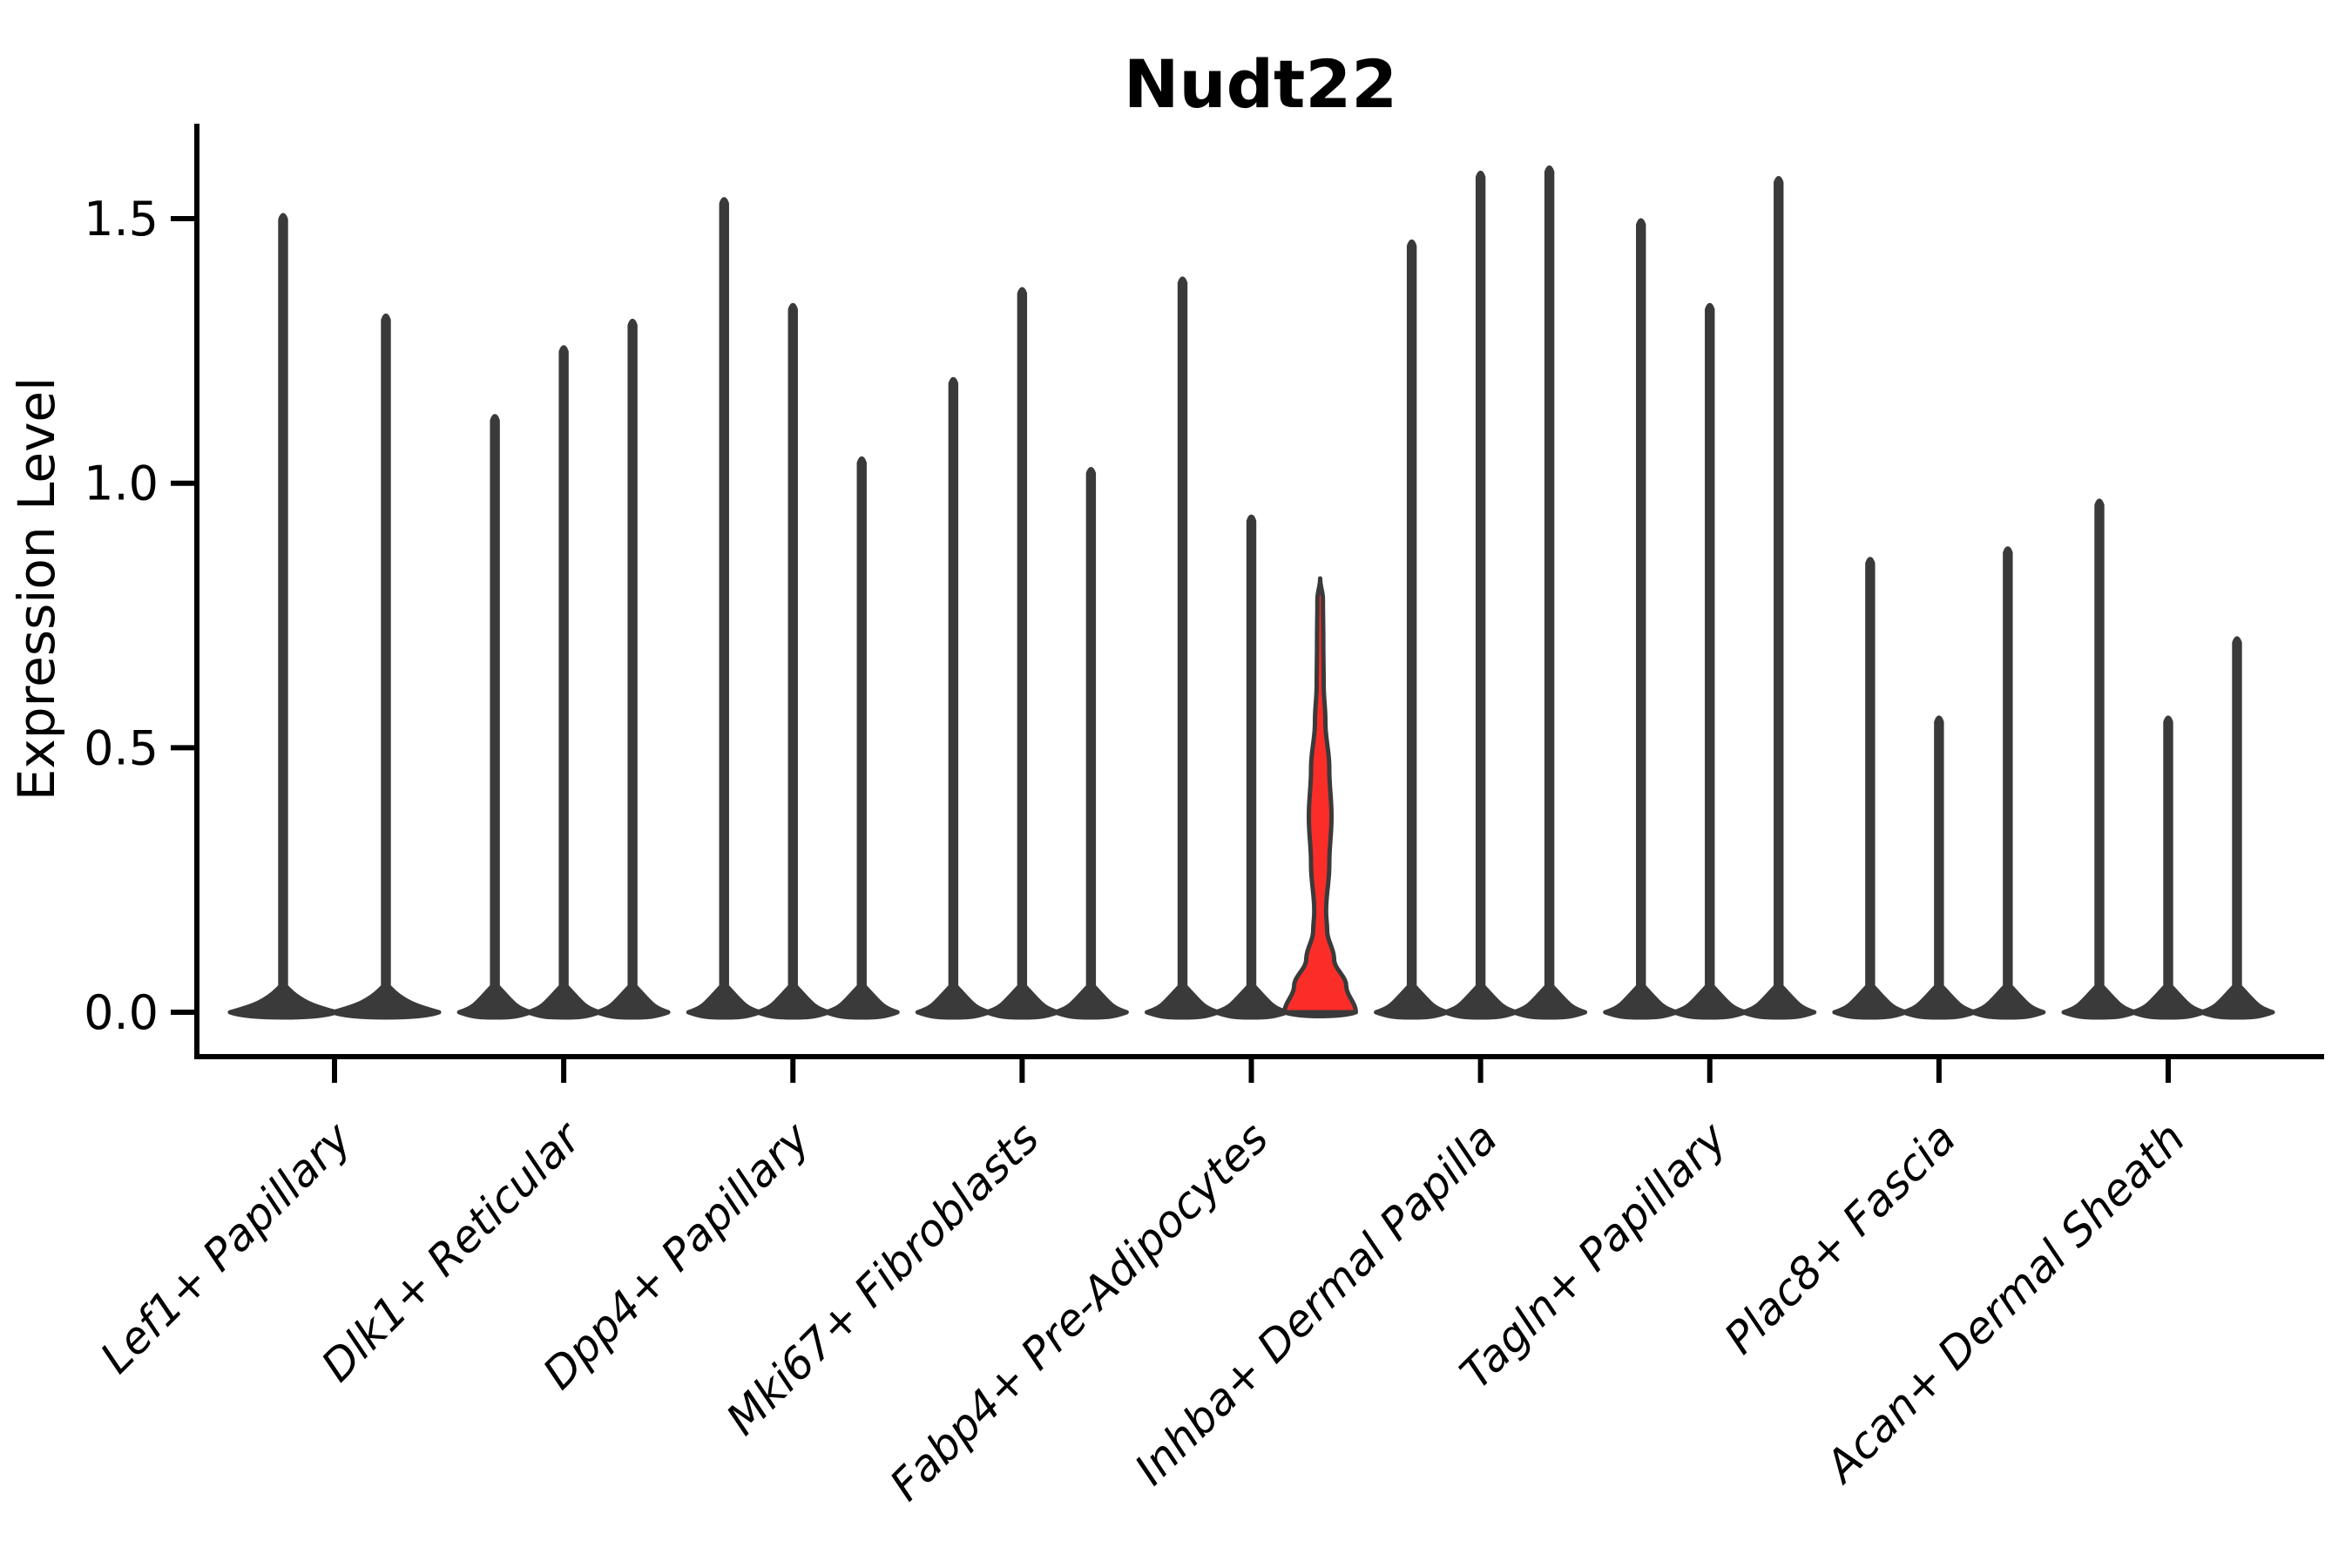 This screenshot has width=2352, height=1568. Describe the element at coordinates (1079, 1311) in the screenshot. I see `x-tick-label: Fabp4+ Pre-Adipocytes` at that location.